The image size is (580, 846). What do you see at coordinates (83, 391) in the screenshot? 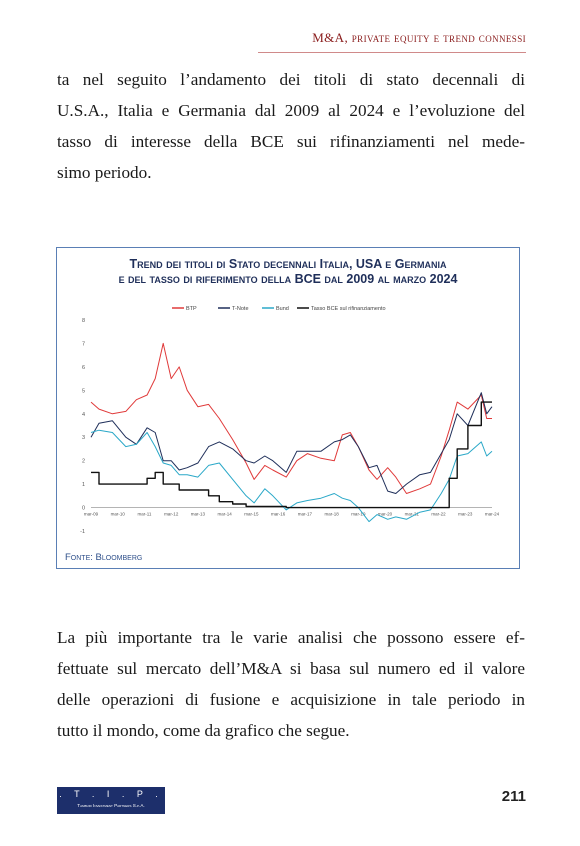
I see `y-tick-label: 5` at bounding box center [83, 391].